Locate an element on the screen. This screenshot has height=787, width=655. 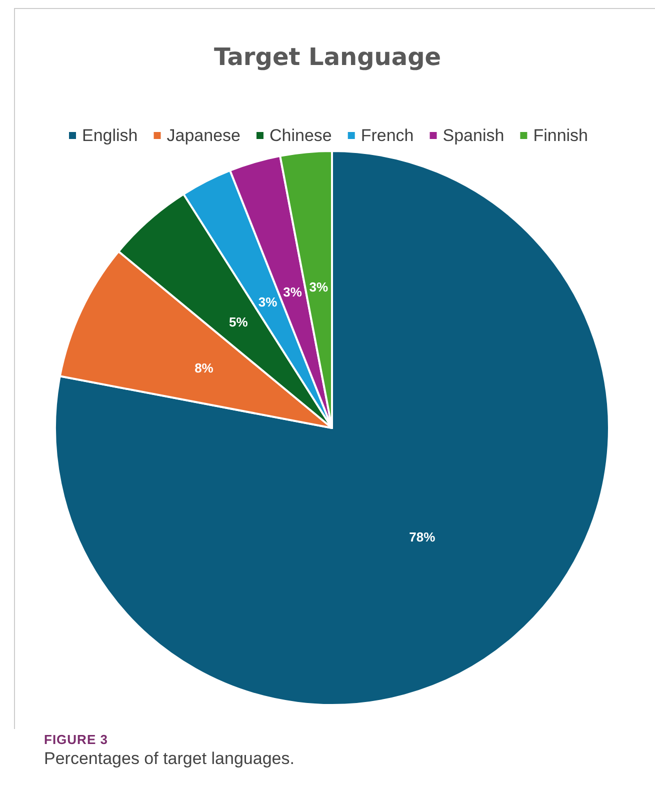
legend-label: Chinese is located at coordinates (300, 135).